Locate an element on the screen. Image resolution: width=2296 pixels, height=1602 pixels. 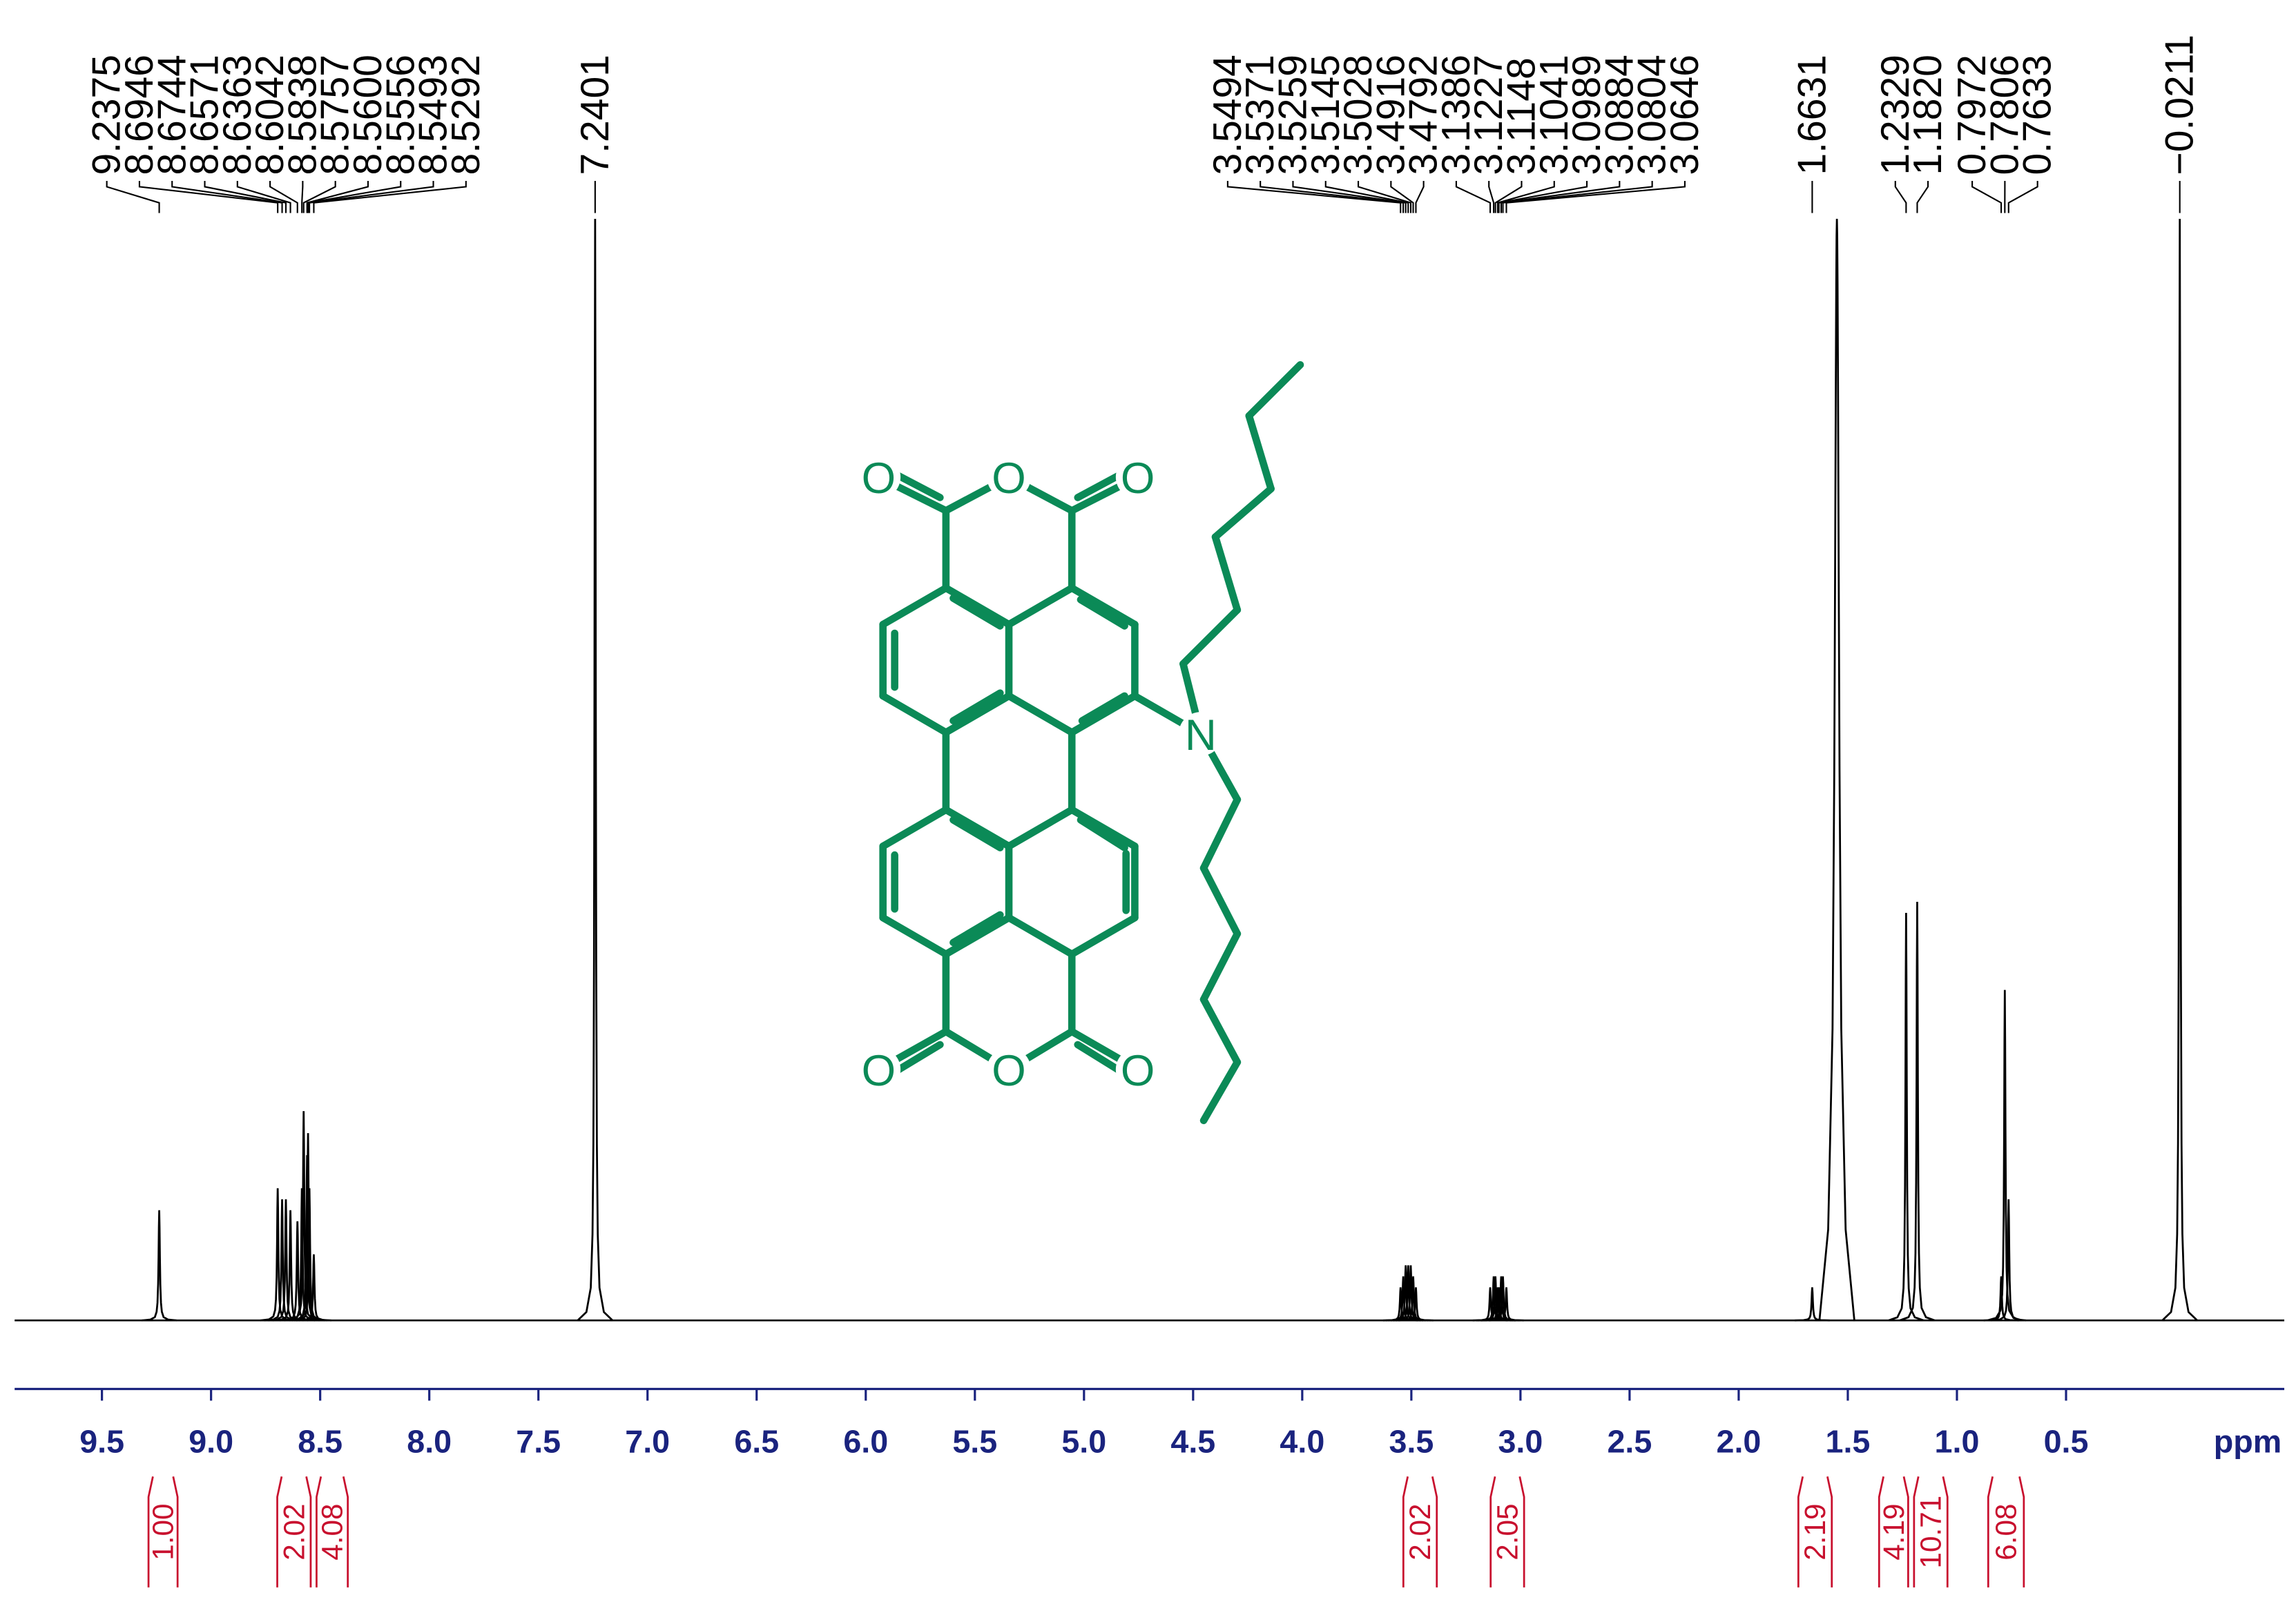
x-tick-label: 7.5 is located at coordinates (538, 1442).